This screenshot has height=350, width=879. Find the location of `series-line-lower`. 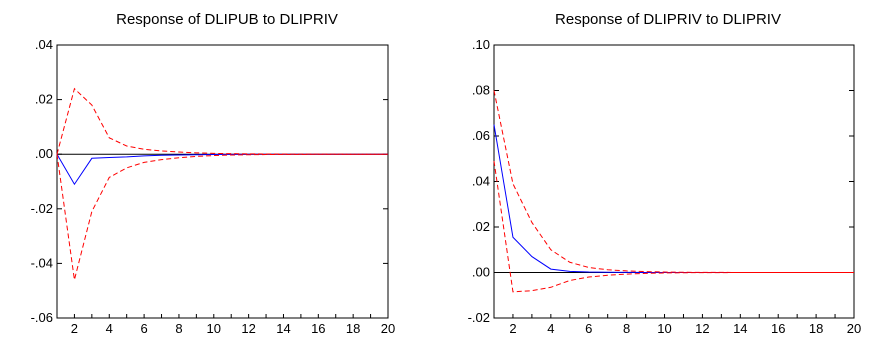

series-line-lower is located at coordinates (222, 216).